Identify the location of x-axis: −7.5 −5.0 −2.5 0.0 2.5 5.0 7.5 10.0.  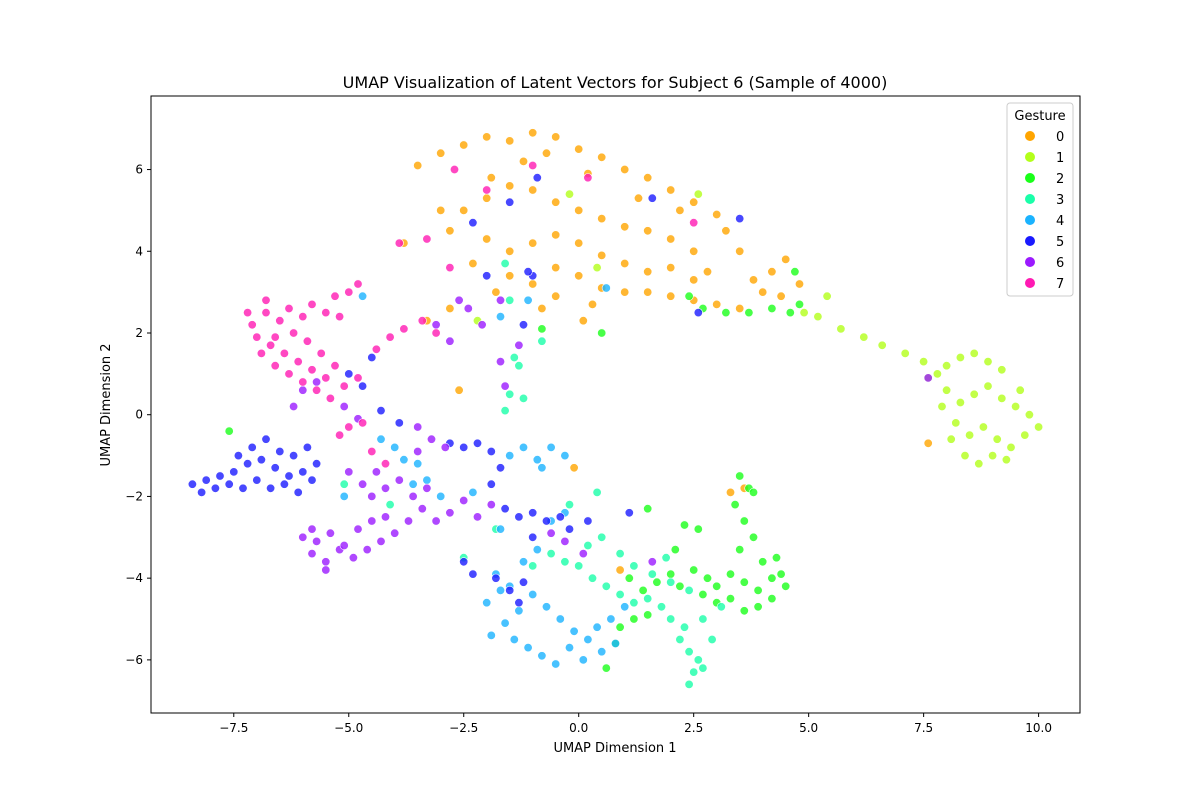
(635, 724).